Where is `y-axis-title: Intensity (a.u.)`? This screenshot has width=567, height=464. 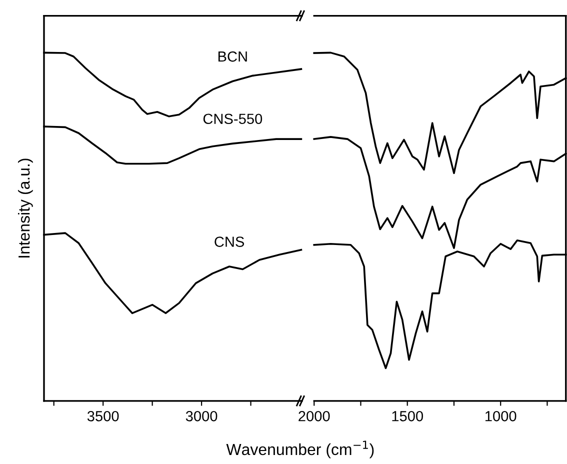 y-axis-title: Intensity (a.u.) is located at coordinates (25, 208).